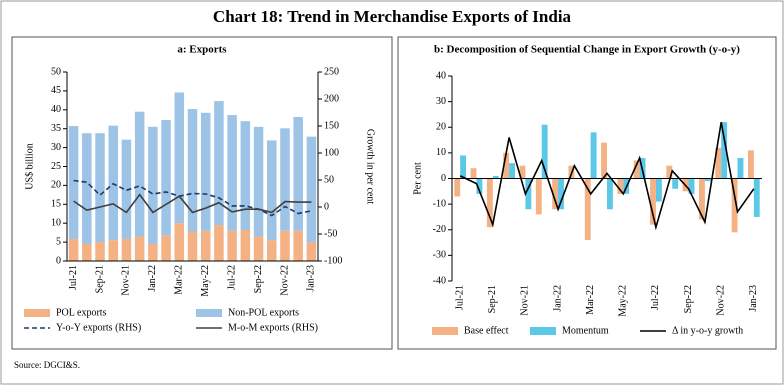 The image size is (784, 385). Describe the element at coordinates (56, 71) in the screenshot. I see `y-tick-label: 50` at that location.